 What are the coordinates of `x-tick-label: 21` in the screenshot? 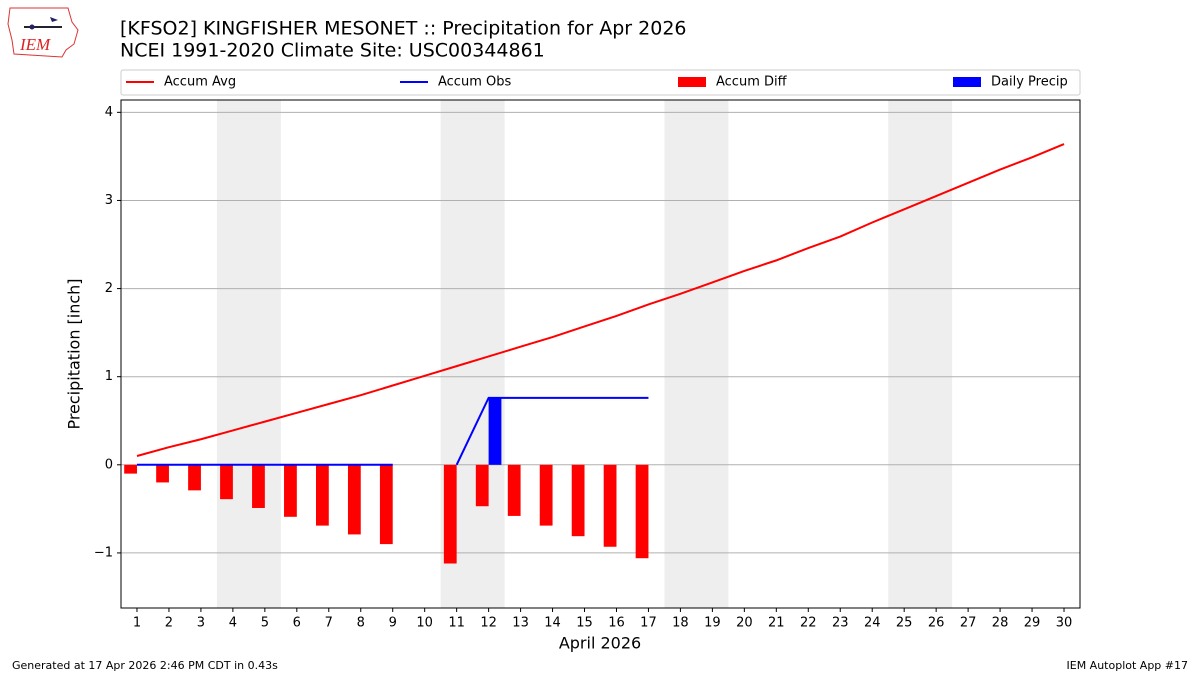 It's located at (776, 623).